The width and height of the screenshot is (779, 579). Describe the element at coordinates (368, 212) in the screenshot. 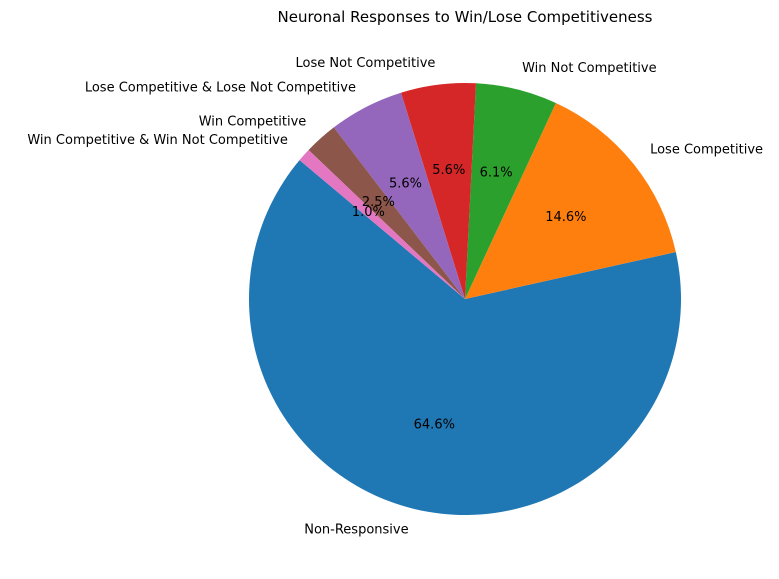

I see `slice-percentage: 1.0%` at that location.